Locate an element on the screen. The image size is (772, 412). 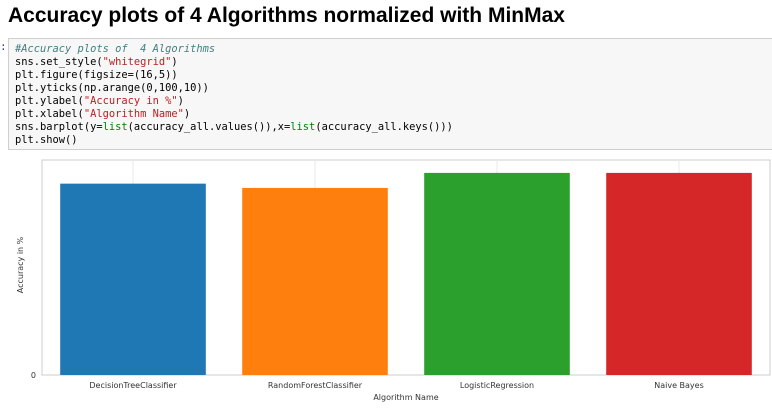
code-line: plt.ylabel("Accuracy in %") is located at coordinates (99, 101).